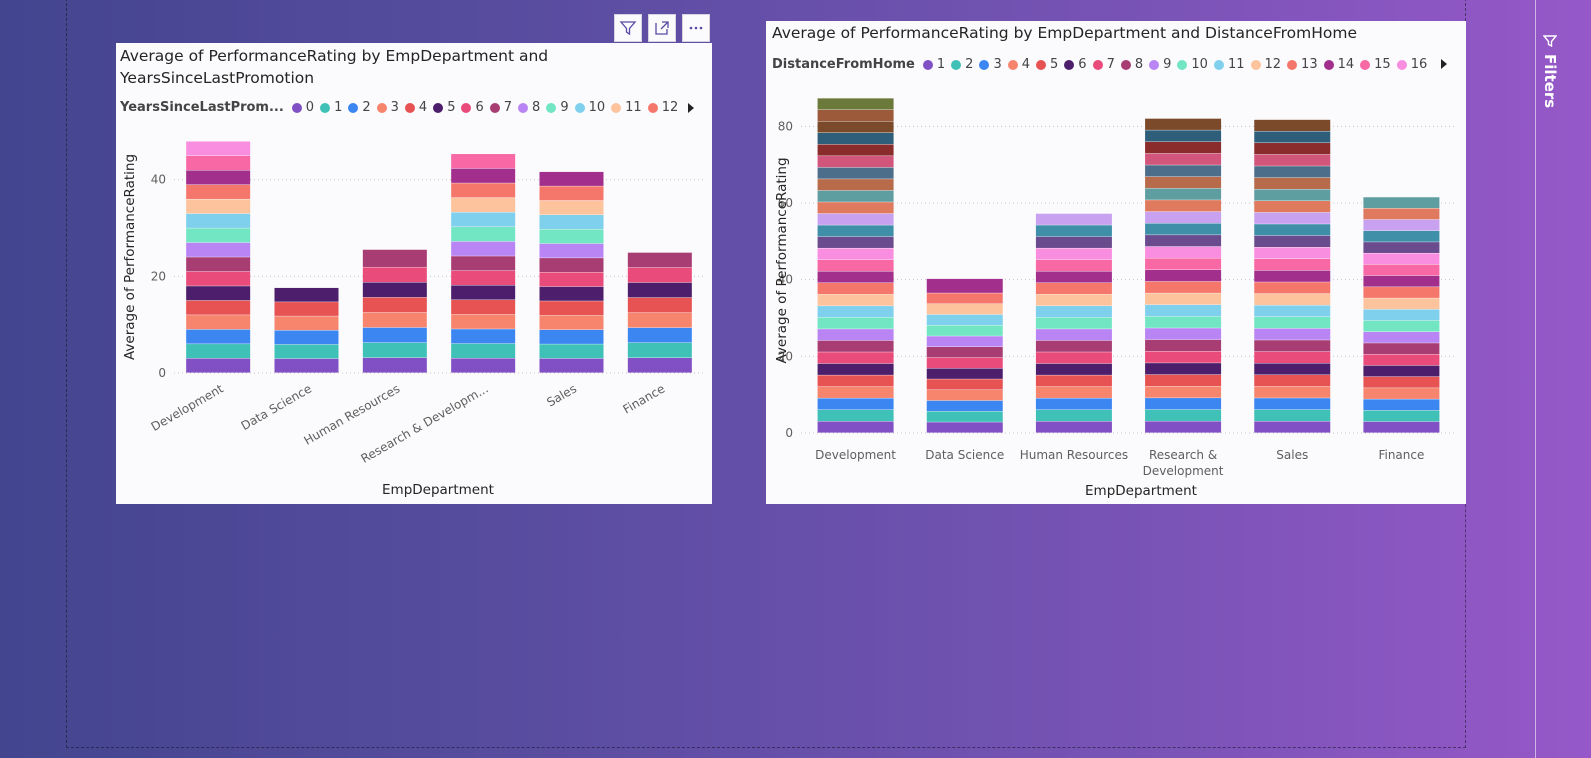  Describe the element at coordinates (1563, 379) in the screenshot. I see `filters-pane` at that location.